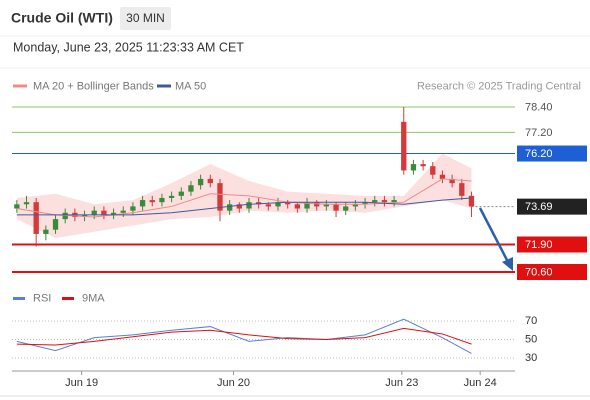  I want to click on current-price-label: 73.69, so click(539, 207).